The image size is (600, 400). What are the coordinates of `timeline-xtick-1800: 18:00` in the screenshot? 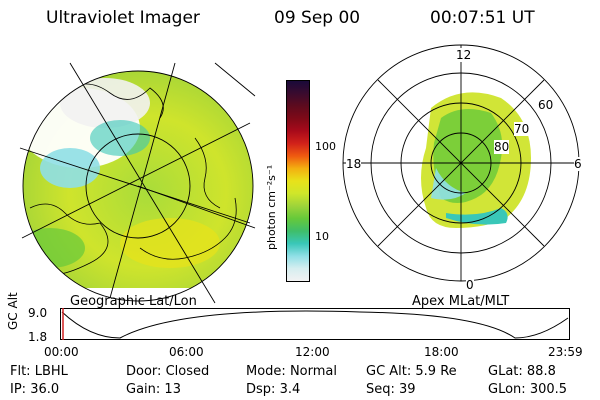 It's located at (441, 352).